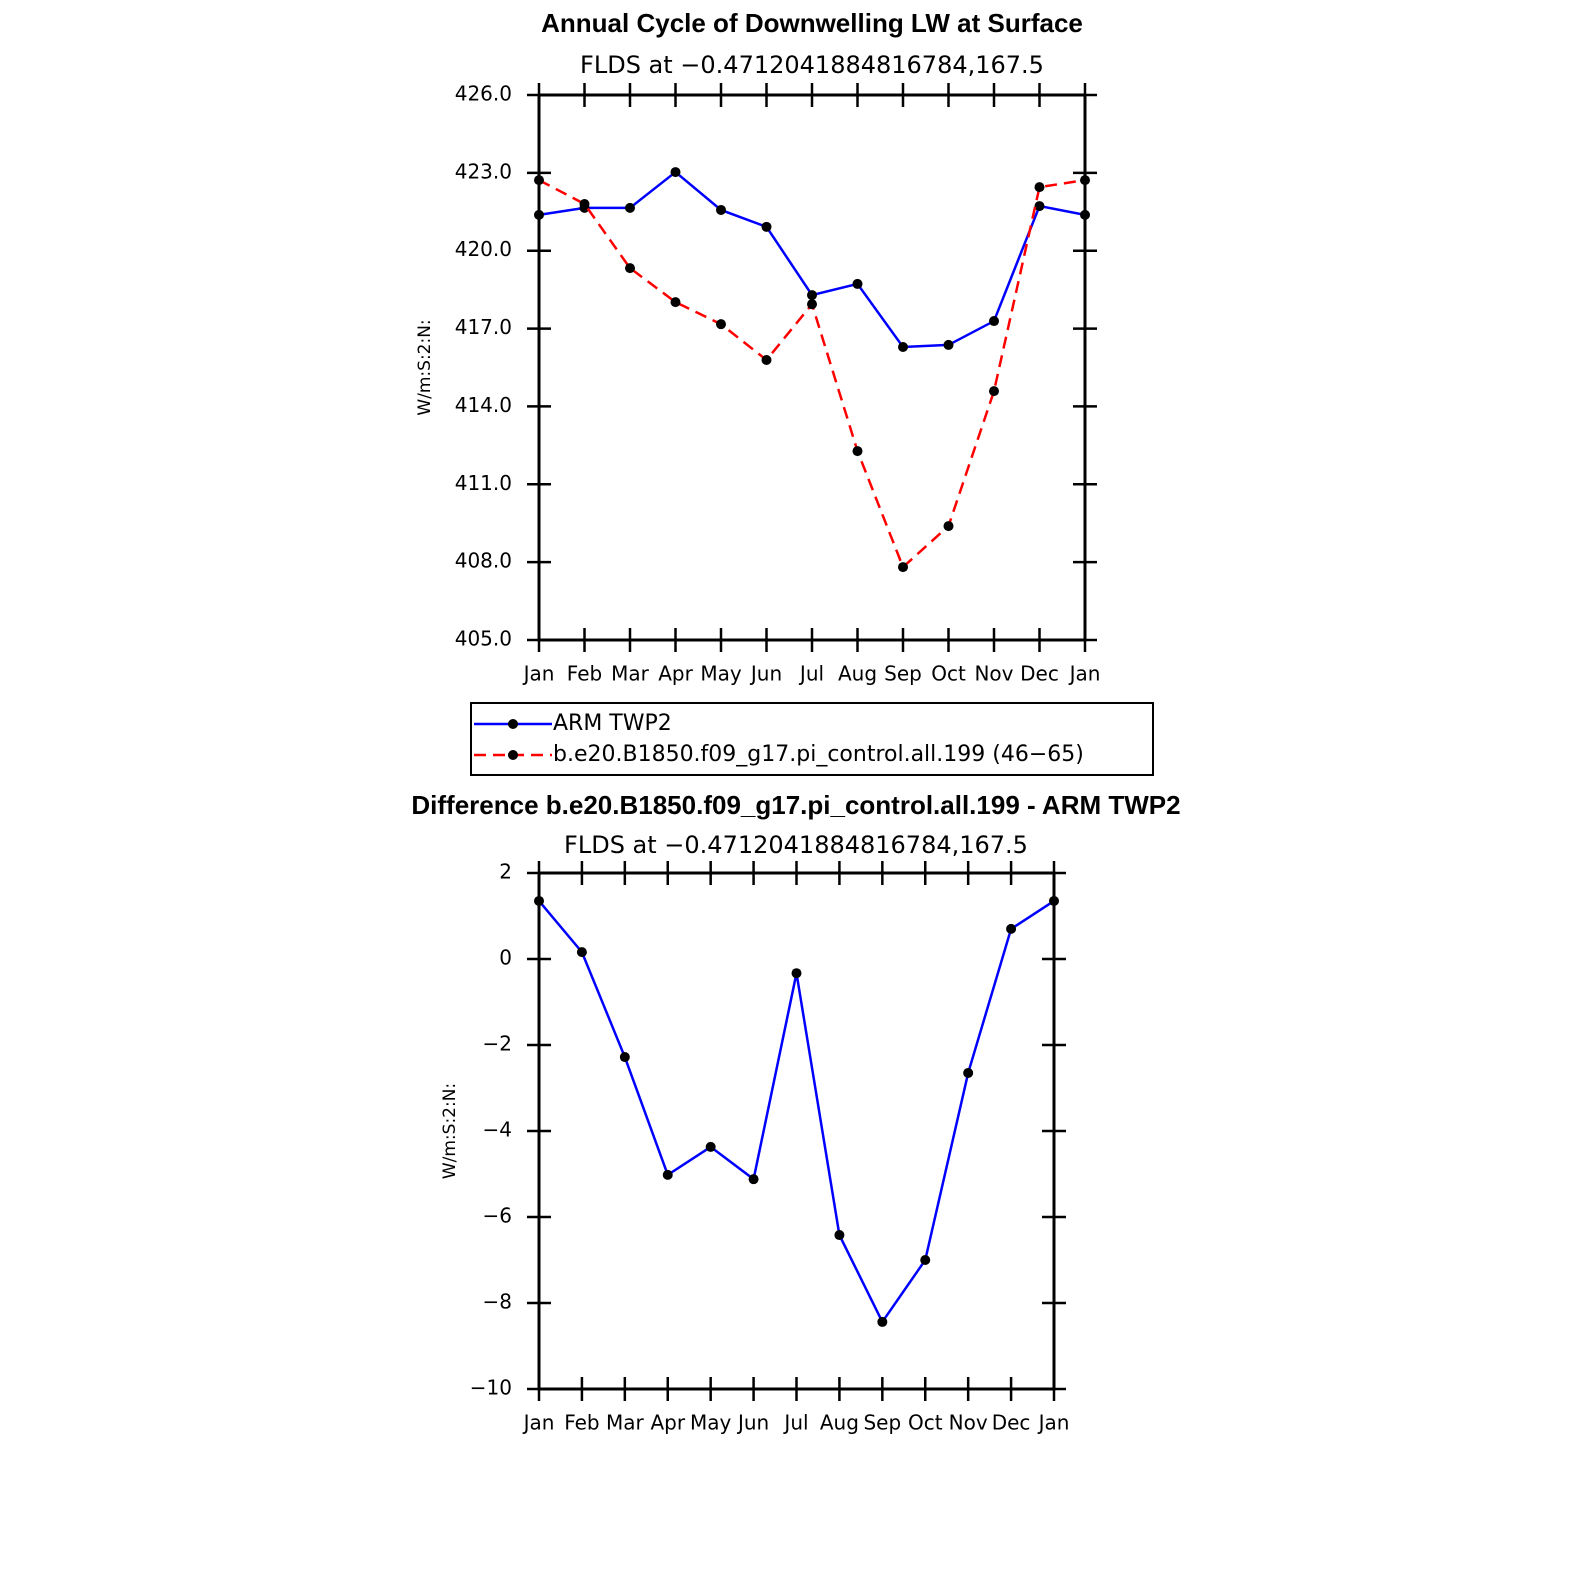 This screenshot has height=1574, width=1574. What do you see at coordinates (483, 483) in the screenshot?
I see `y-tick-label: 411.0` at bounding box center [483, 483].